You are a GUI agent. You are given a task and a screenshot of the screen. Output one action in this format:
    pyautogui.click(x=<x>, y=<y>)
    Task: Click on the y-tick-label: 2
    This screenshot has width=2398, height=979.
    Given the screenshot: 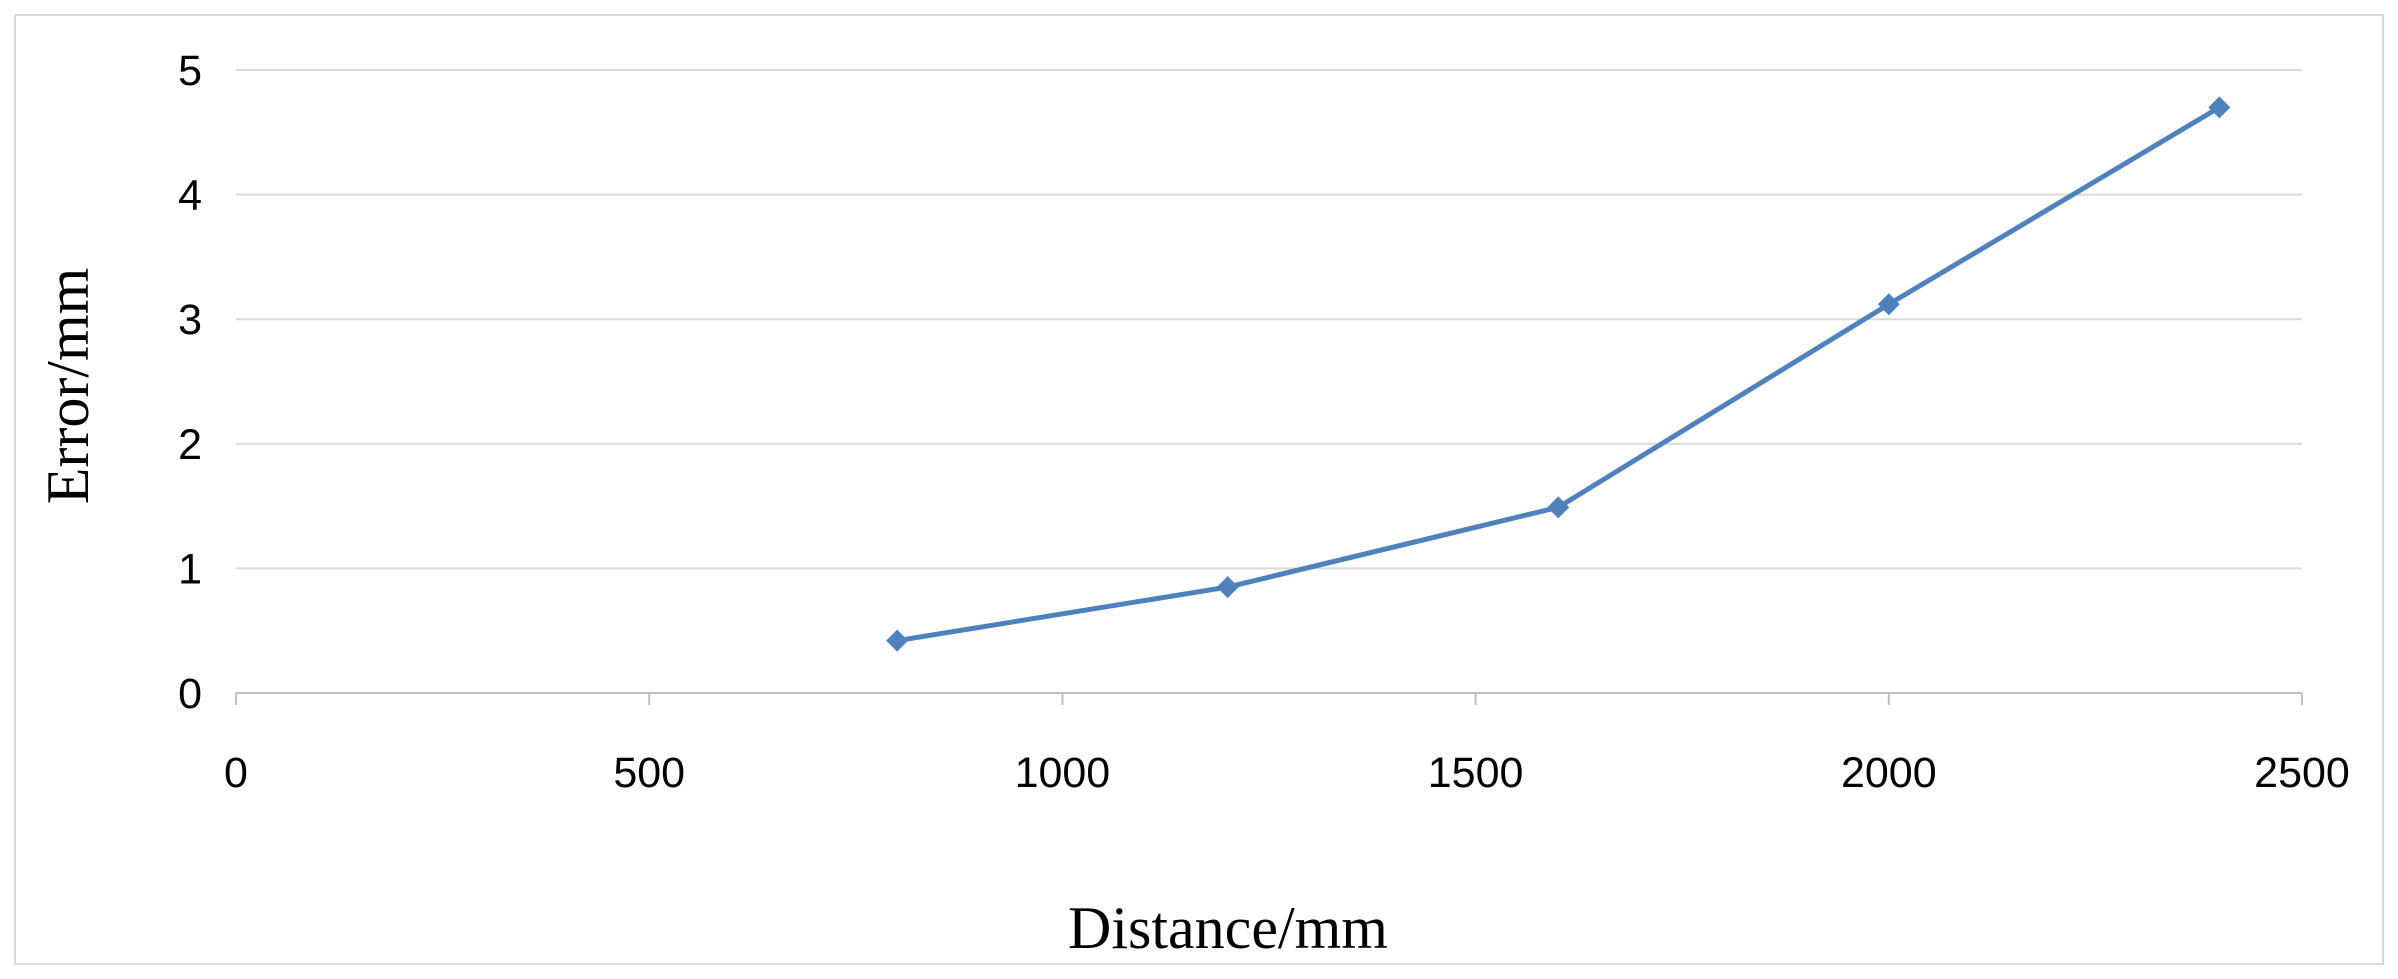 What is the action you would take?
    pyautogui.click(x=190, y=445)
    